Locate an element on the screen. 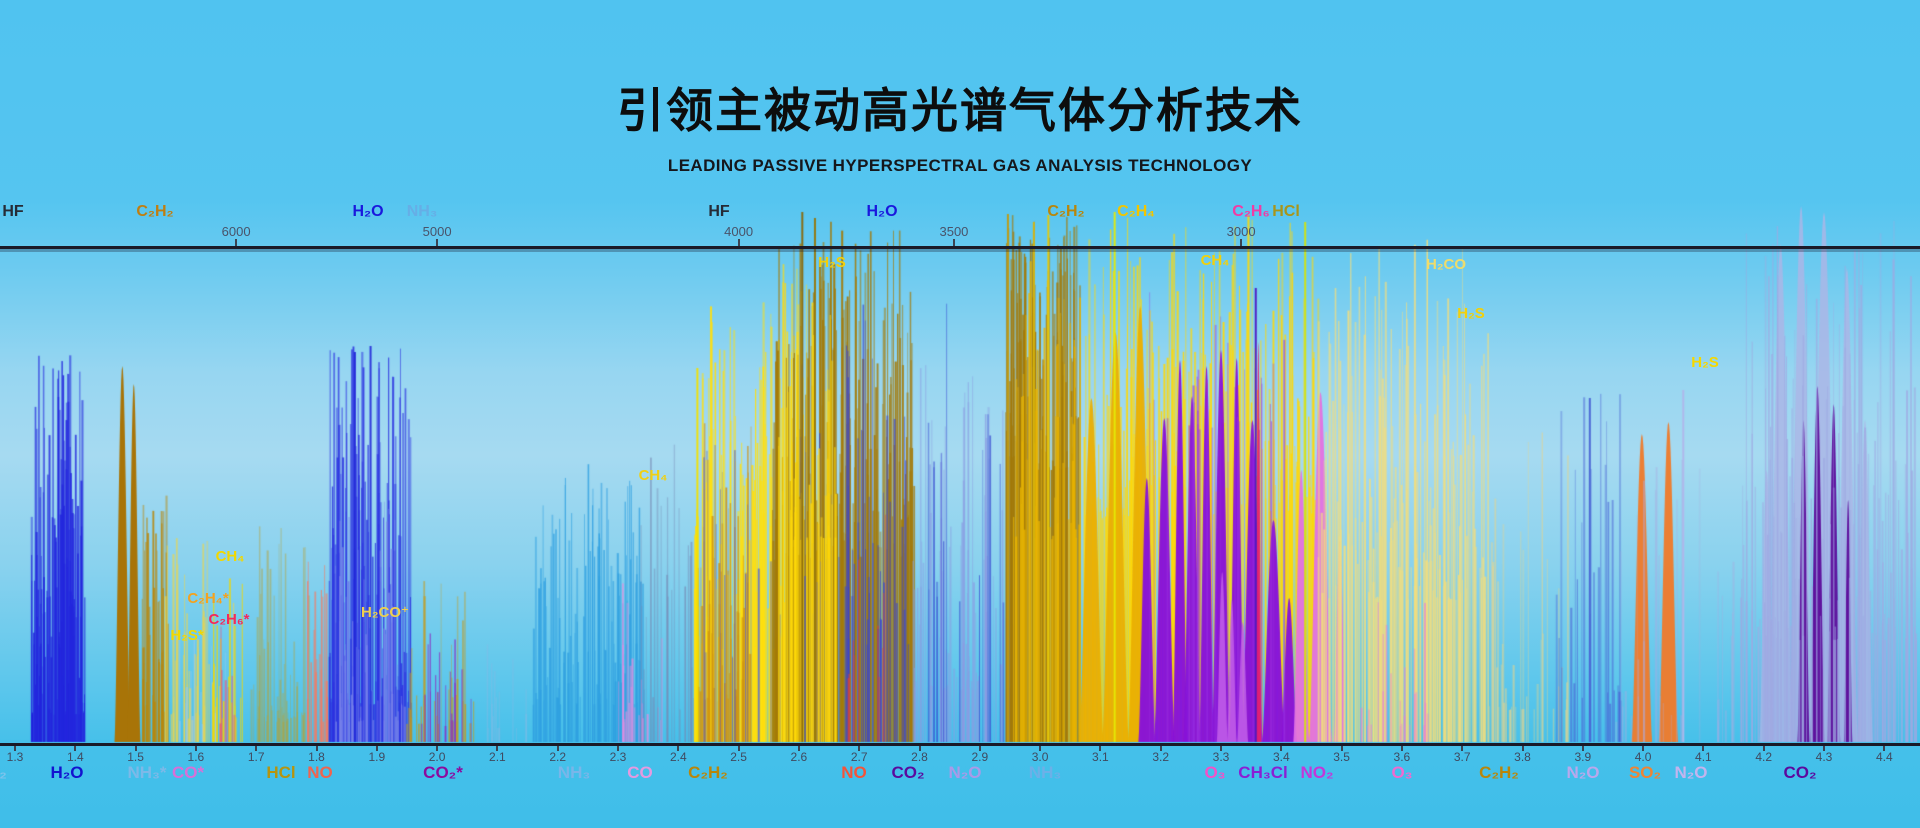 Image resolution: width=1920 pixels, height=828 pixels. gas-label-bottom: NH₃* is located at coordinates (147, 772).